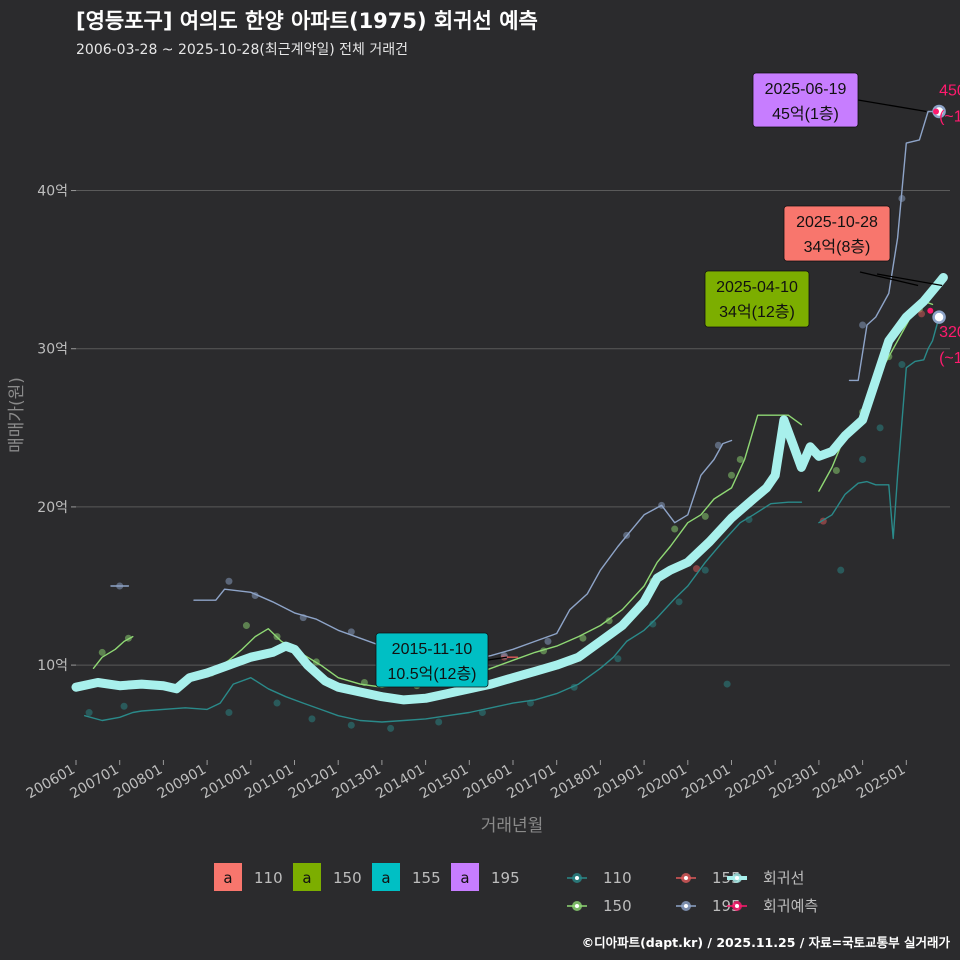 The width and height of the screenshot is (960, 960). What do you see at coordinates (575, 782) in the screenshot?
I see `x-tick-label: 201801` at bounding box center [575, 782].